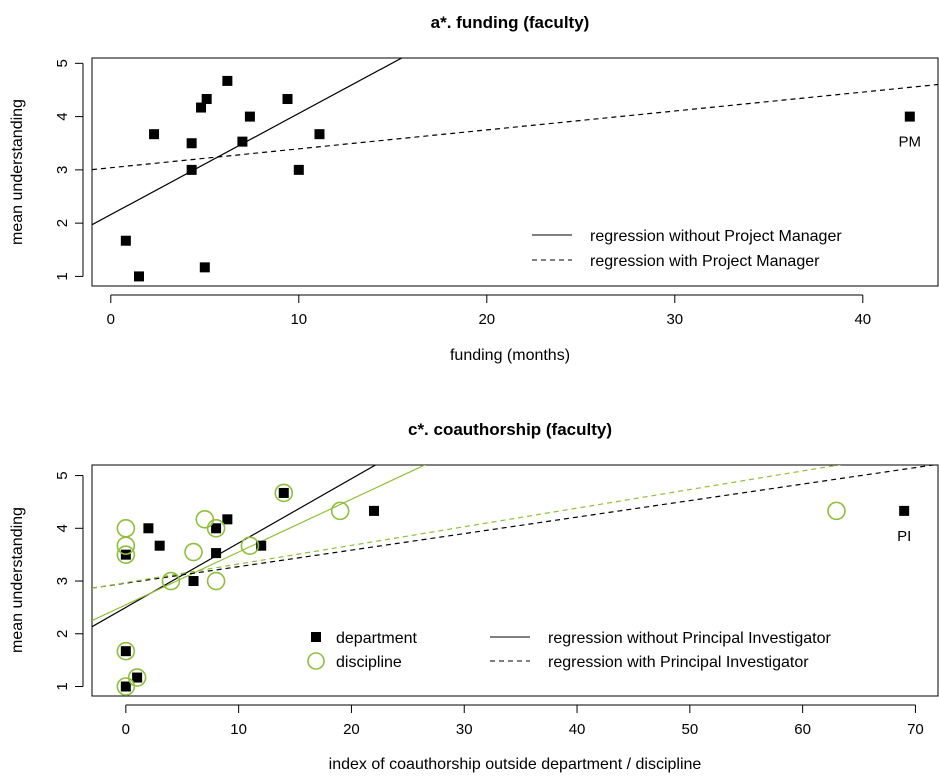 This screenshot has width=939, height=778. I want to click on chart-c-x-axis: 0 10 20 30 40 50 60 70, so click(523, 721).